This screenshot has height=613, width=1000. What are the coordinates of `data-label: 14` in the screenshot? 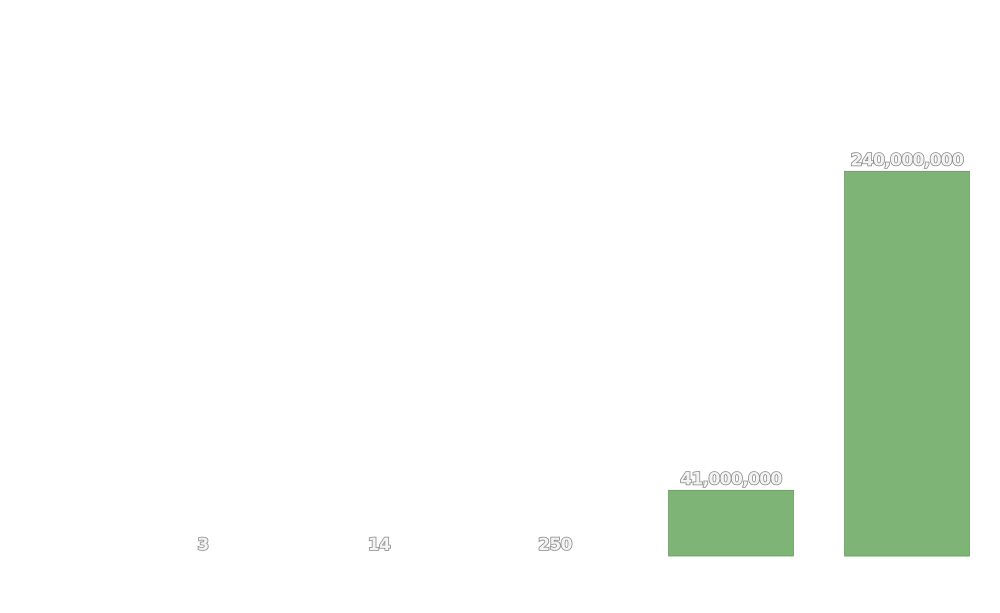 It's located at (379, 545).